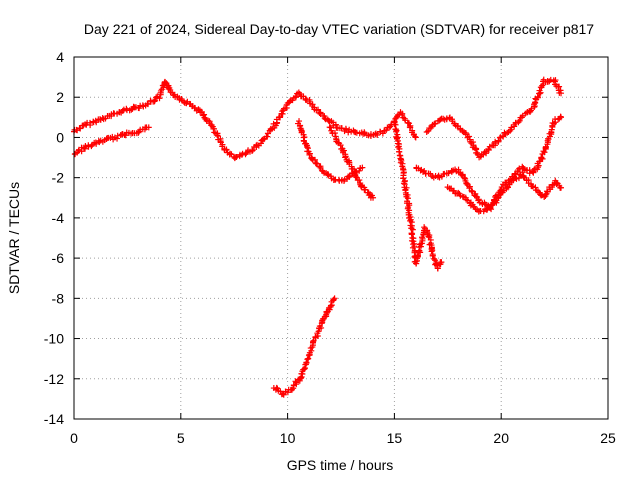 This screenshot has width=640, height=480. Describe the element at coordinates (288, 438) in the screenshot. I see `x-tick-label: 10` at that location.